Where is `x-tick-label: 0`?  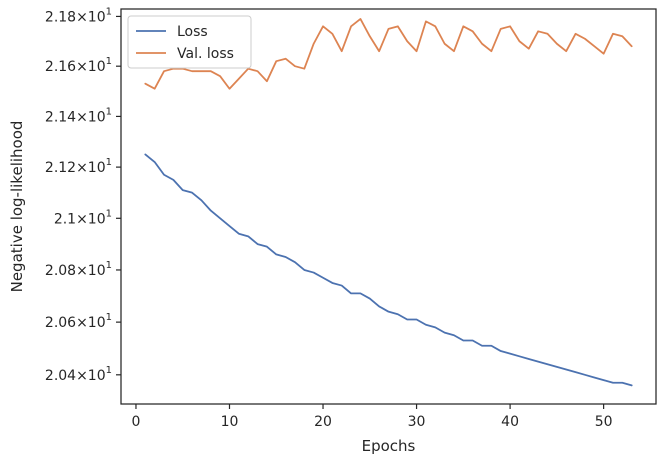 x-tick-label: 0 is located at coordinates (136, 422).